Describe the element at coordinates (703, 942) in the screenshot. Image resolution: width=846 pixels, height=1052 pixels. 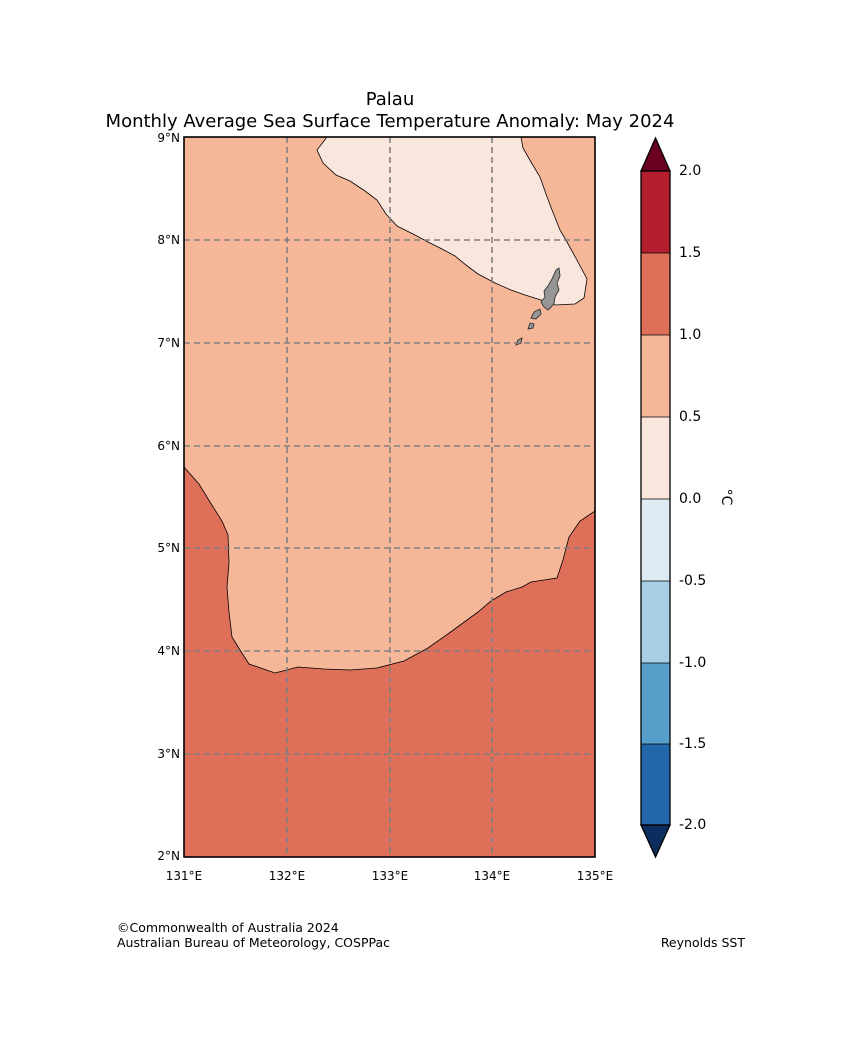
I see `data-source-text: Reynolds SST` at that location.